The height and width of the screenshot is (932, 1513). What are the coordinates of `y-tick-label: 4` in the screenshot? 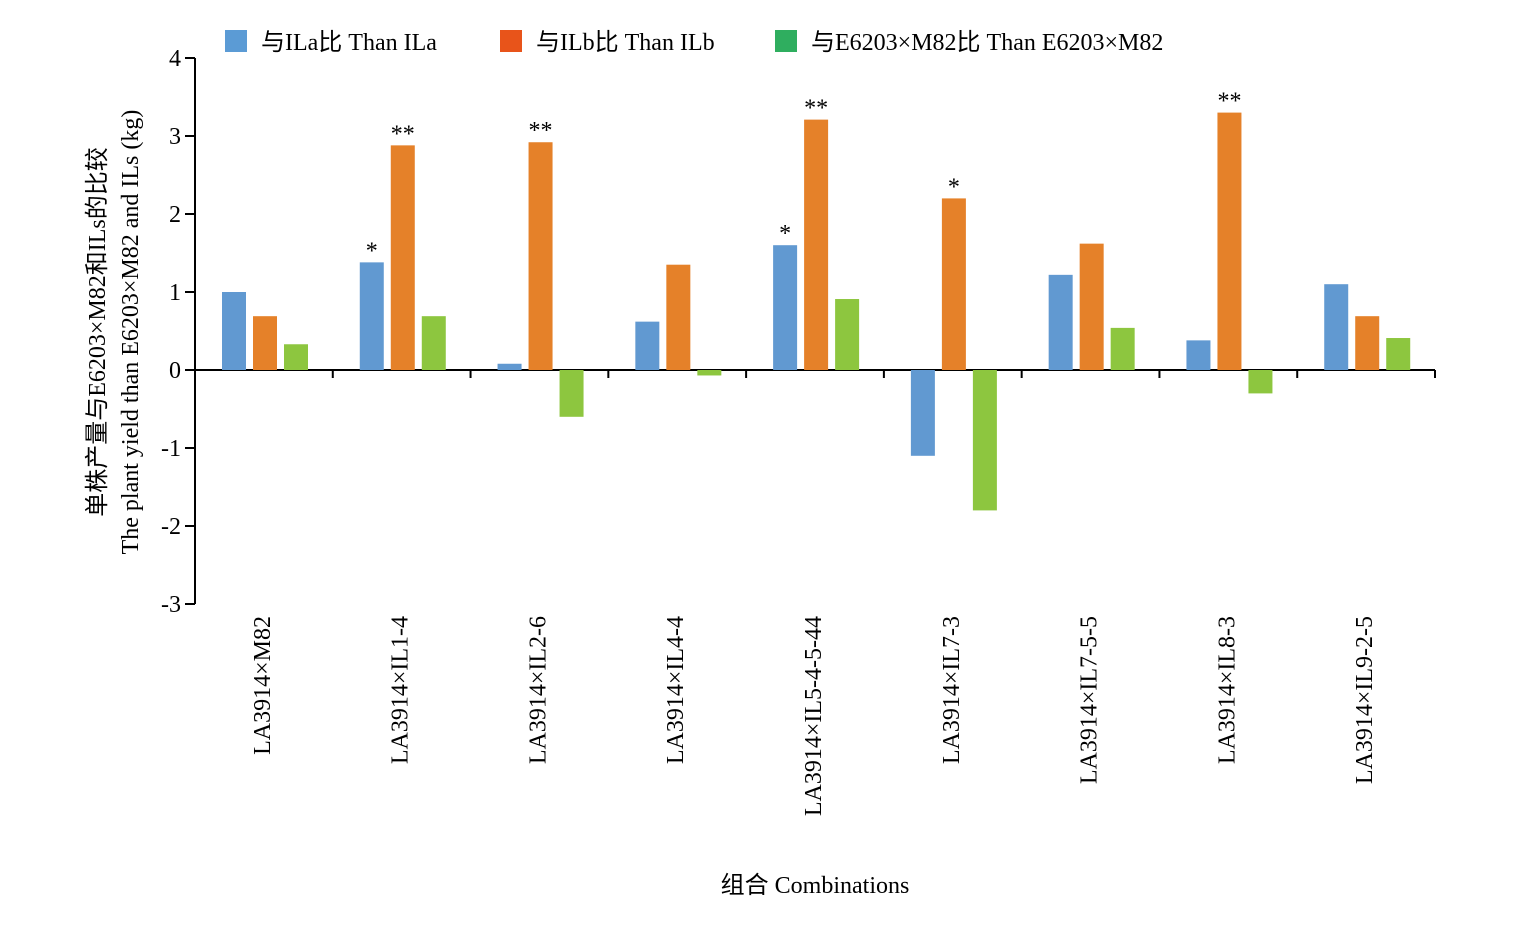 It's located at (175, 59).